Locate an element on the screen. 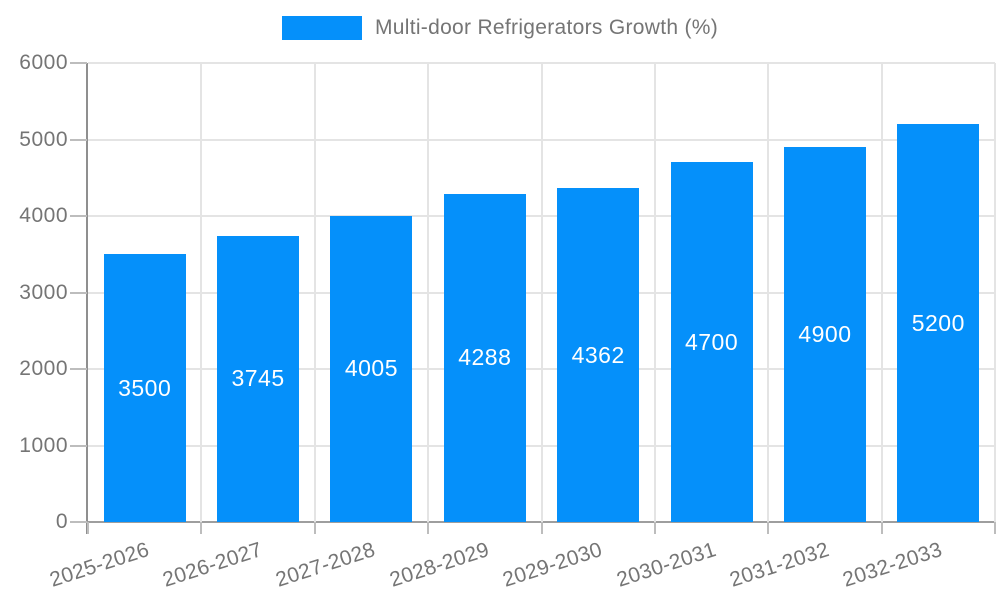 The width and height of the screenshot is (1000, 600). bar-2025-2026: 3500 is located at coordinates (144, 388).